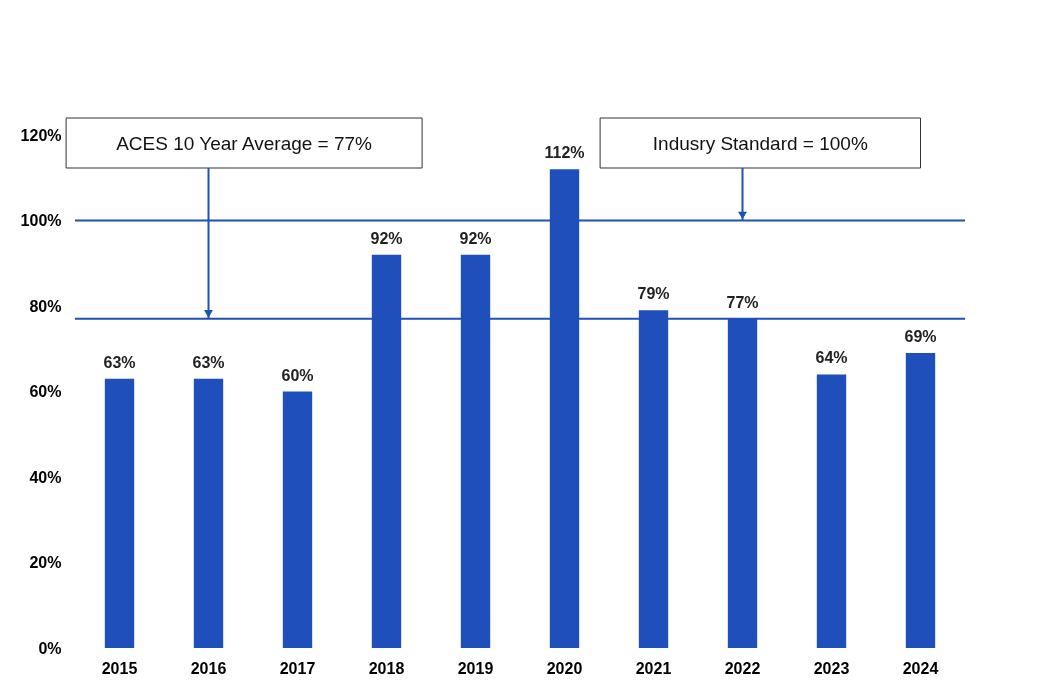  What do you see at coordinates (208, 668) in the screenshot?
I see `x-tick-label: 2016` at bounding box center [208, 668].